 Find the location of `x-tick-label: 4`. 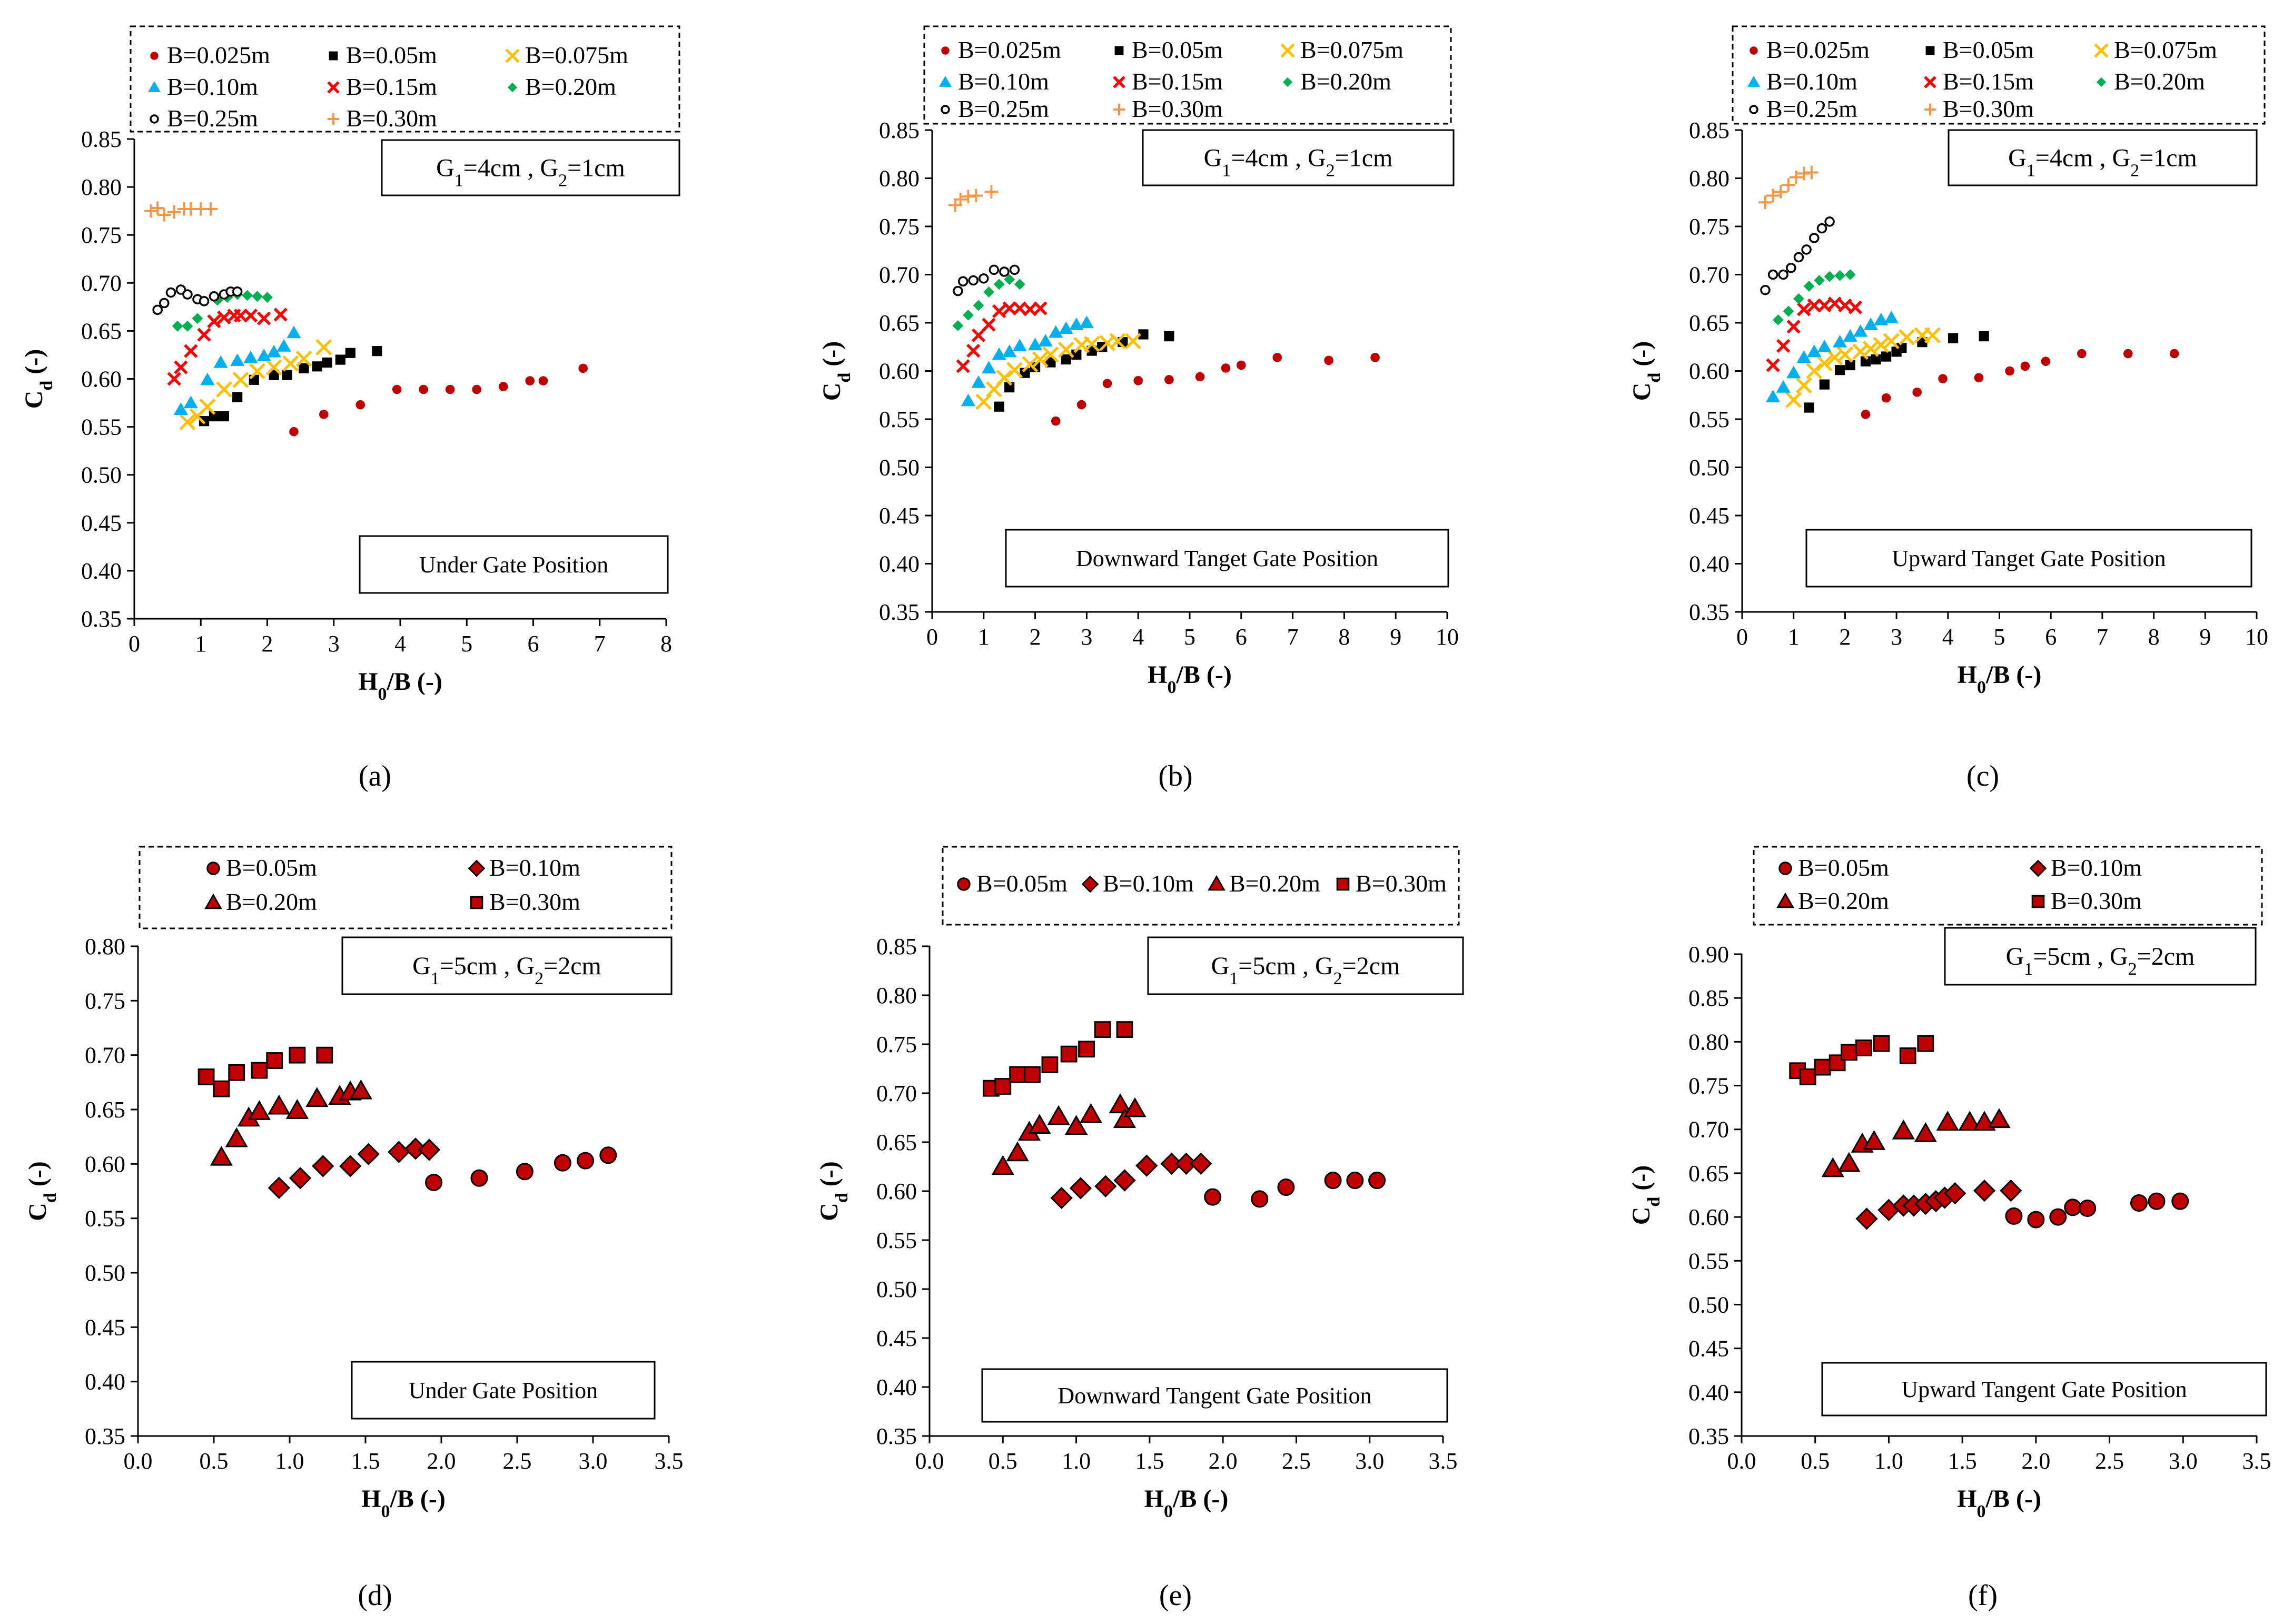

x-tick-label: 4 is located at coordinates (1948, 637).